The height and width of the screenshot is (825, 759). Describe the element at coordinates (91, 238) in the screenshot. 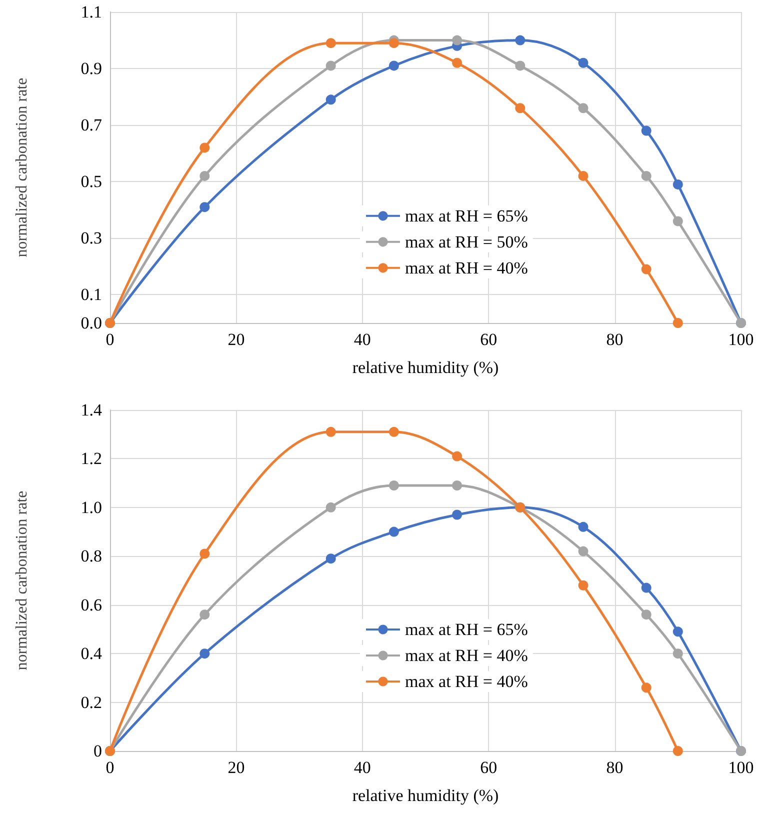

I see `y-tick-label: 0.3` at that location.